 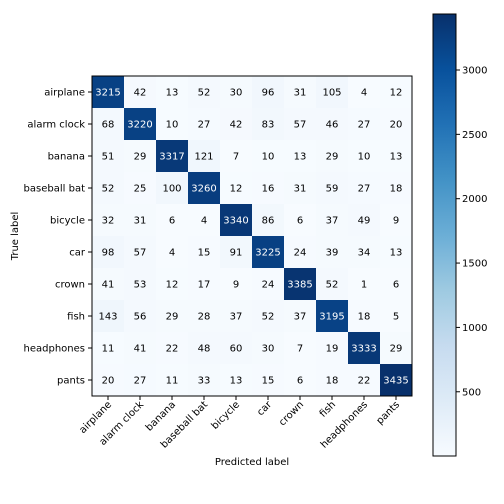 What do you see at coordinates (268, 221) in the screenshot?
I see `cell-value-label: 86` at bounding box center [268, 221].